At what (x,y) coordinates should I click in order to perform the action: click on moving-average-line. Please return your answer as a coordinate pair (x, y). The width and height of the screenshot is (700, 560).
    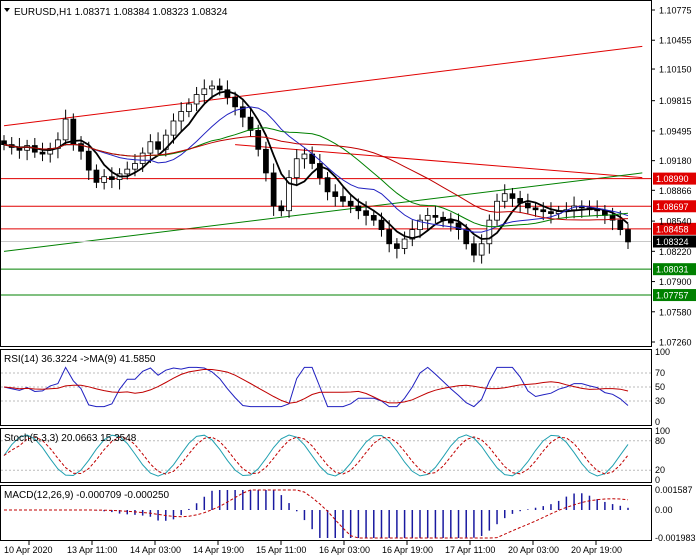
    Looking at the image, I should click on (316, 178).